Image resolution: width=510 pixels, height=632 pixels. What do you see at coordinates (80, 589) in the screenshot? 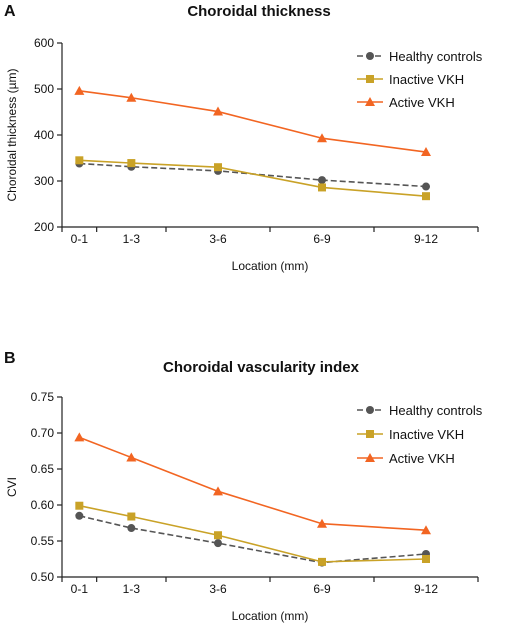
I see `chart-b-x-tick-label: 0-1` at bounding box center [80, 589].